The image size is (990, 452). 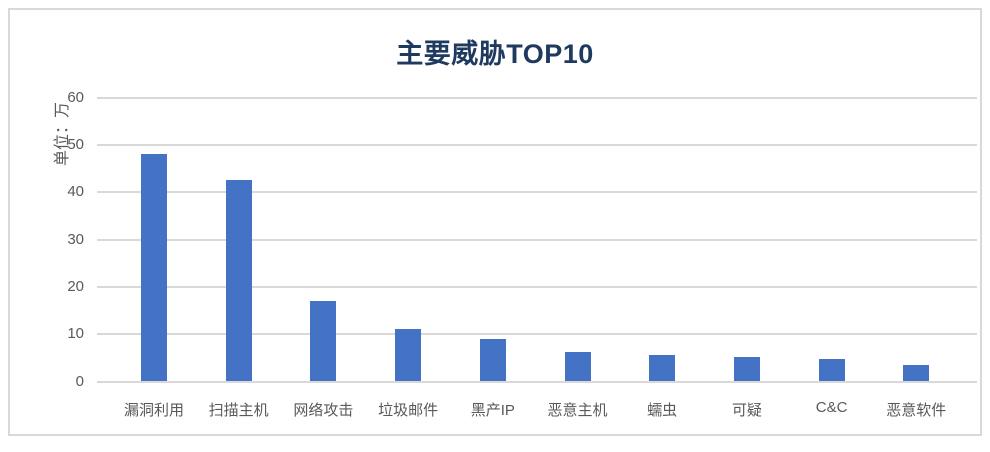 I want to click on x-category-label: 垃圾邮件, so click(x=408, y=410).